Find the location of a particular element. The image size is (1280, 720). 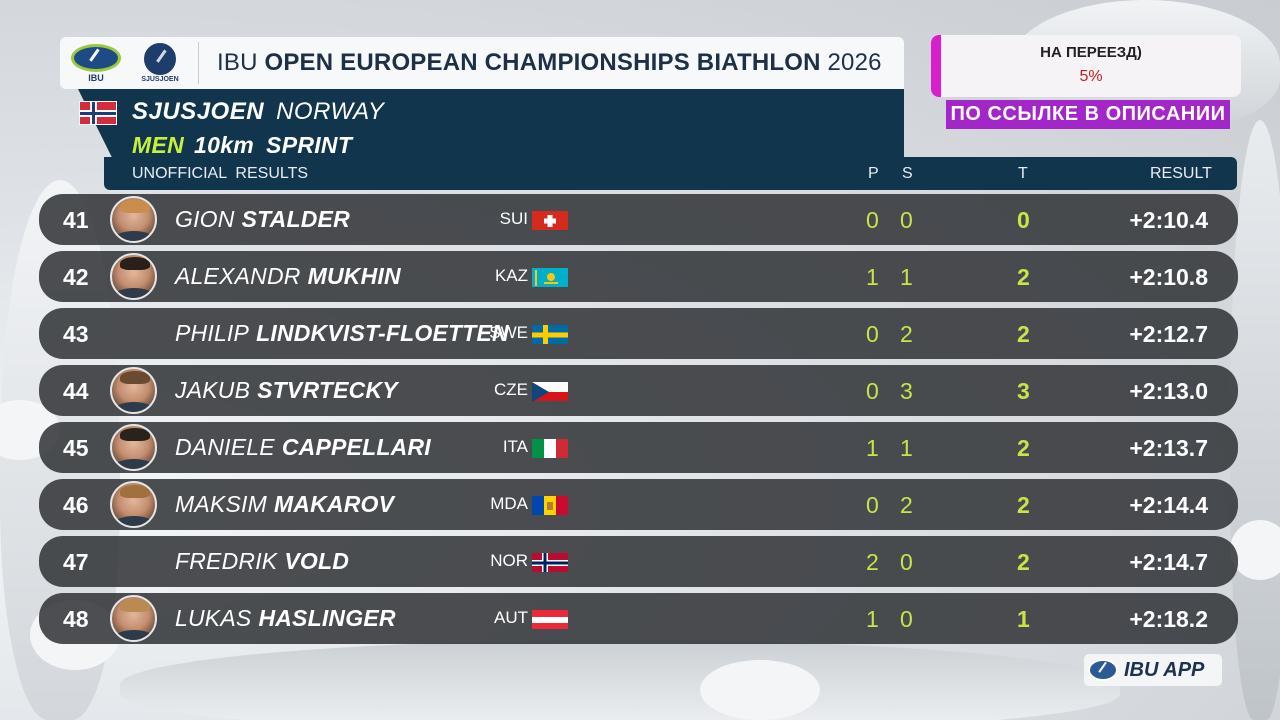

shooter-icon is located at coordinates (160, 59).